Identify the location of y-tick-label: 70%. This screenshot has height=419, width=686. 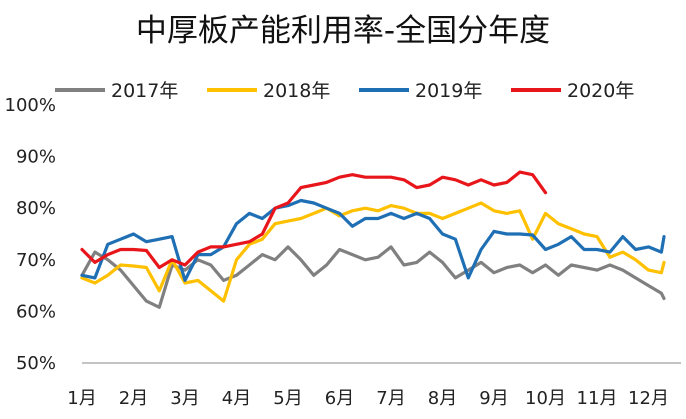
(36, 260).